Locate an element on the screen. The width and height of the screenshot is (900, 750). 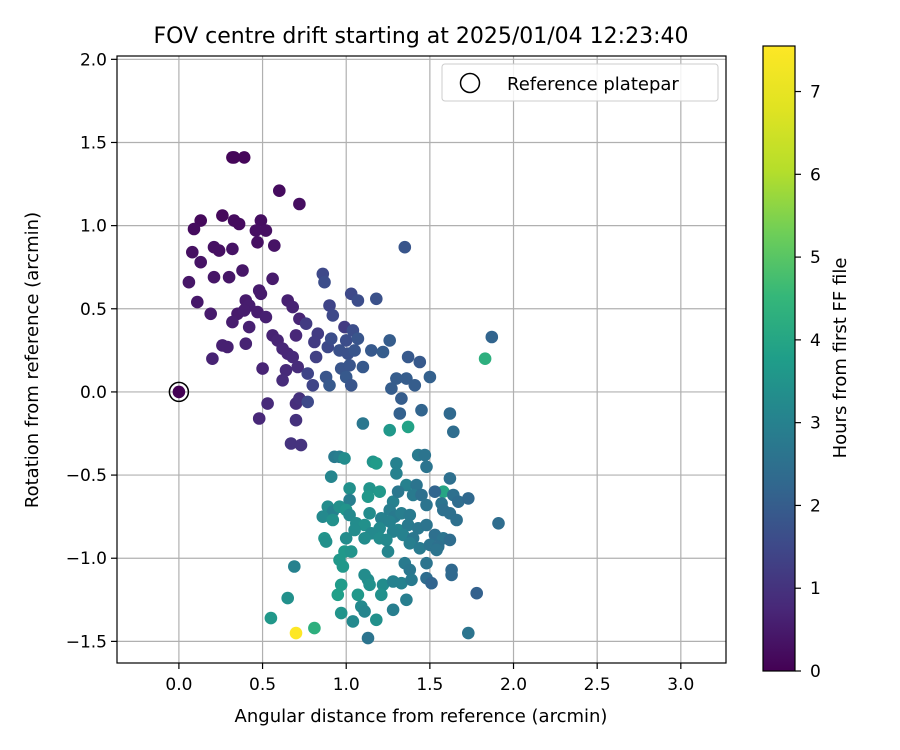
legend-box is located at coordinates (580, 82).